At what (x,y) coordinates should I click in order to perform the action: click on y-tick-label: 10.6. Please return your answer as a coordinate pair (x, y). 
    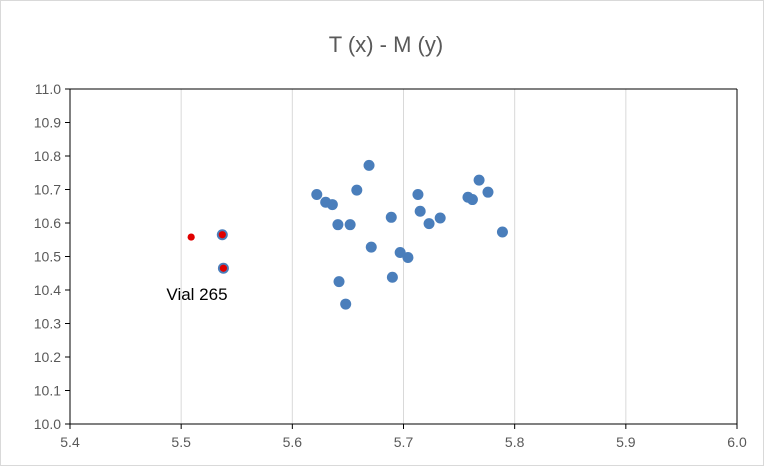
    Looking at the image, I should click on (47, 223).